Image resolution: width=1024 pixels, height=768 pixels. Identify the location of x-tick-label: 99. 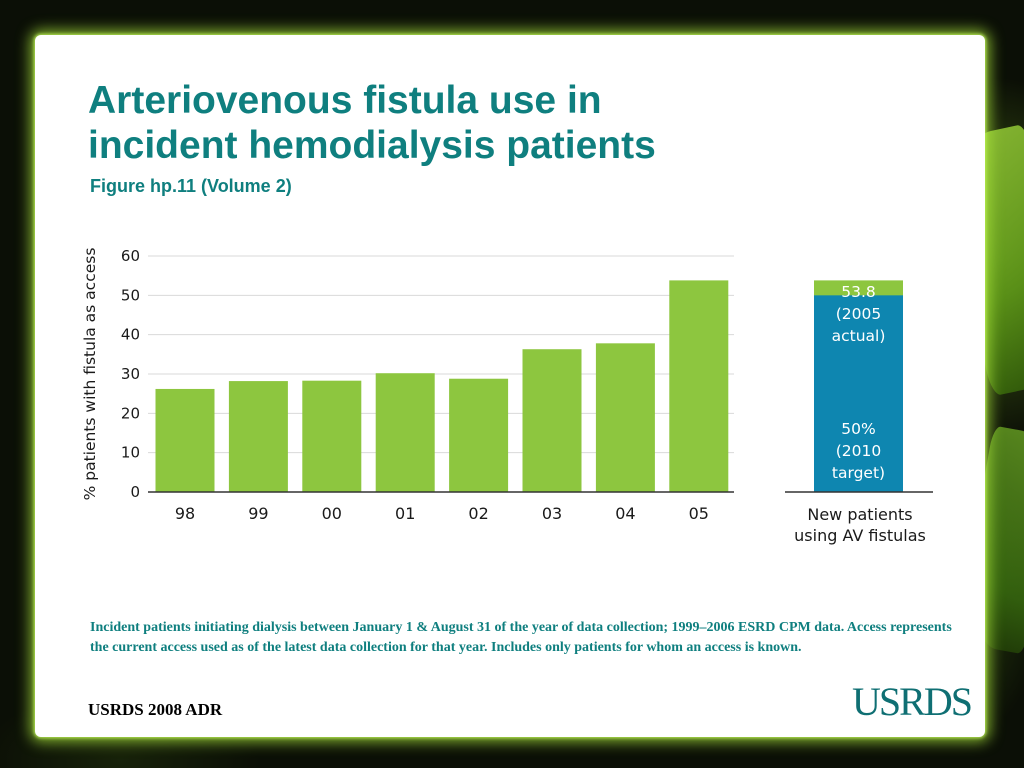
(258, 513).